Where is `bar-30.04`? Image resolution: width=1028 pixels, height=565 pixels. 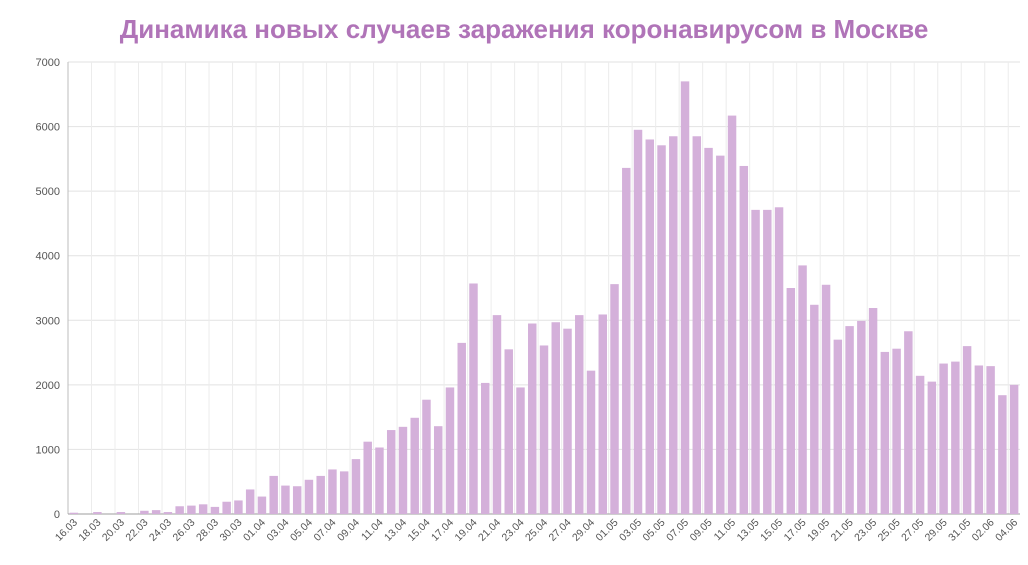
bar-30.04 is located at coordinates (602, 414).